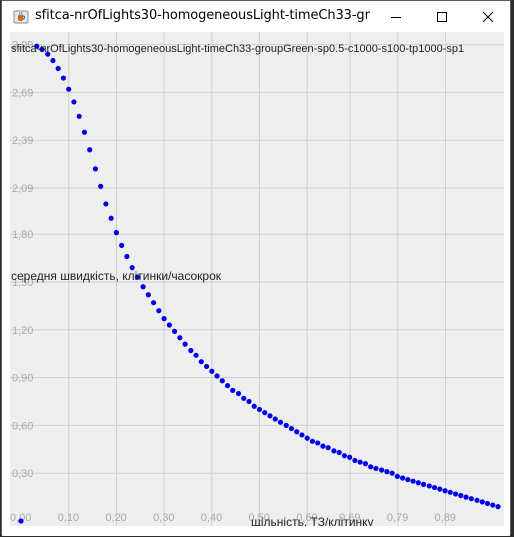  I want to click on y-tick-label: 2,69, so click(22, 93).